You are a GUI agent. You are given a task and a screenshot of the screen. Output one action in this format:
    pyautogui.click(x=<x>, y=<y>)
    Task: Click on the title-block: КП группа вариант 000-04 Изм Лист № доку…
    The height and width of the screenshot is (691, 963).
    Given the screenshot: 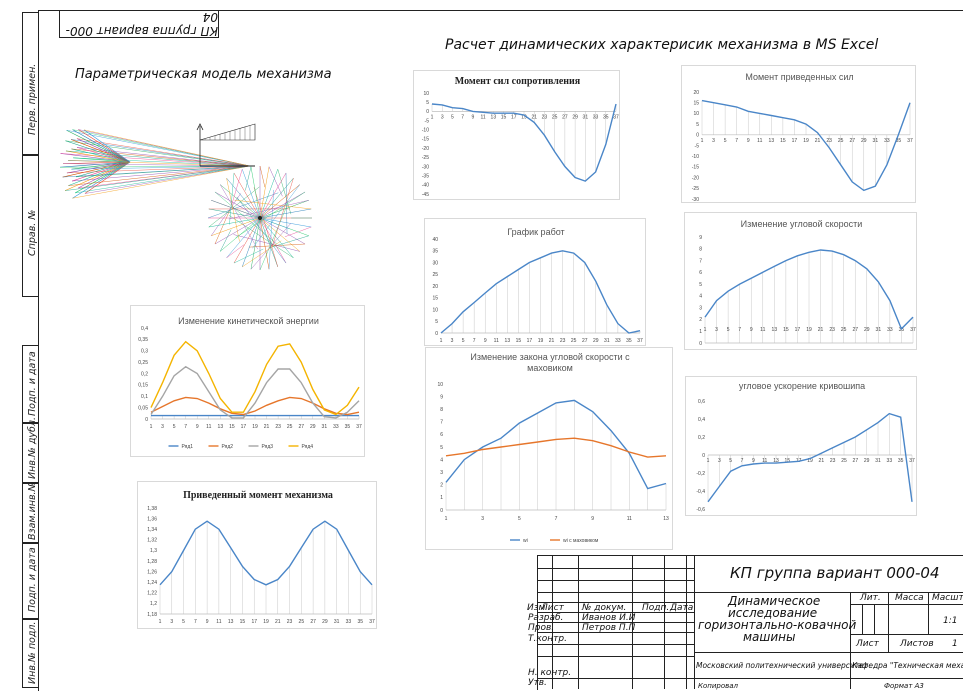 What is the action you would take?
    pyautogui.click(x=750, y=622)
    